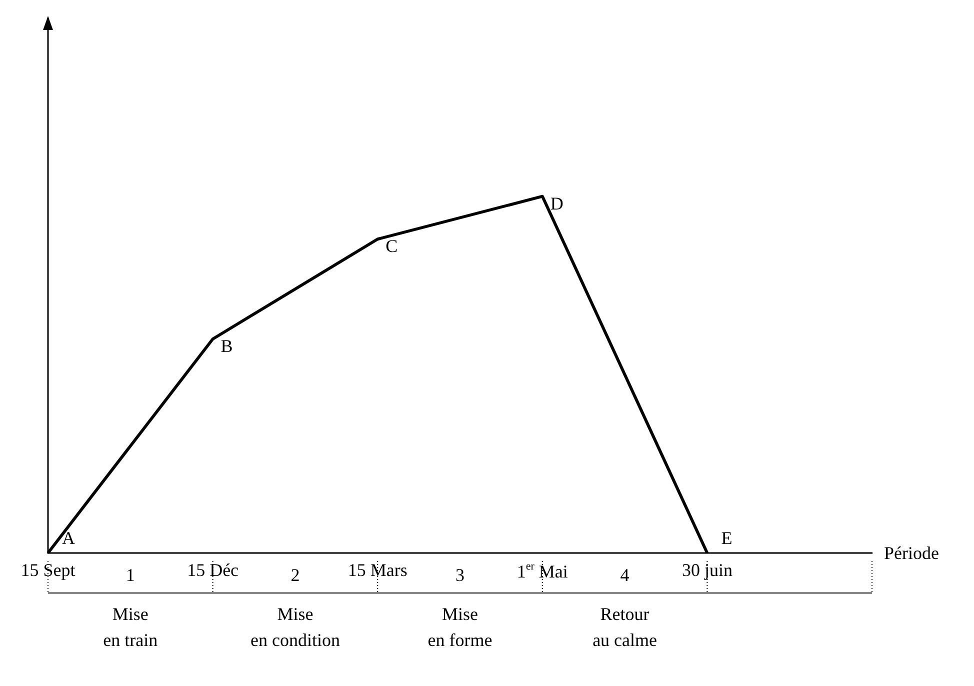 This screenshot has height=686, width=974. What do you see at coordinates (295, 575) in the screenshot?
I see `text: 2` at bounding box center [295, 575].